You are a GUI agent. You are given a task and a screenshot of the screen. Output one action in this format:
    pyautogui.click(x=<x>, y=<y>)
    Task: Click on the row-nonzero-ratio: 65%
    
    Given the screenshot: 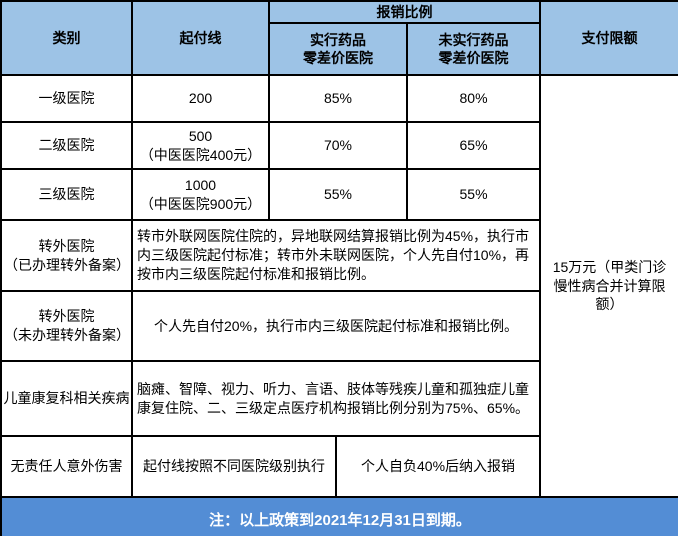 What is the action you would take?
    pyautogui.click(x=473, y=146)
    